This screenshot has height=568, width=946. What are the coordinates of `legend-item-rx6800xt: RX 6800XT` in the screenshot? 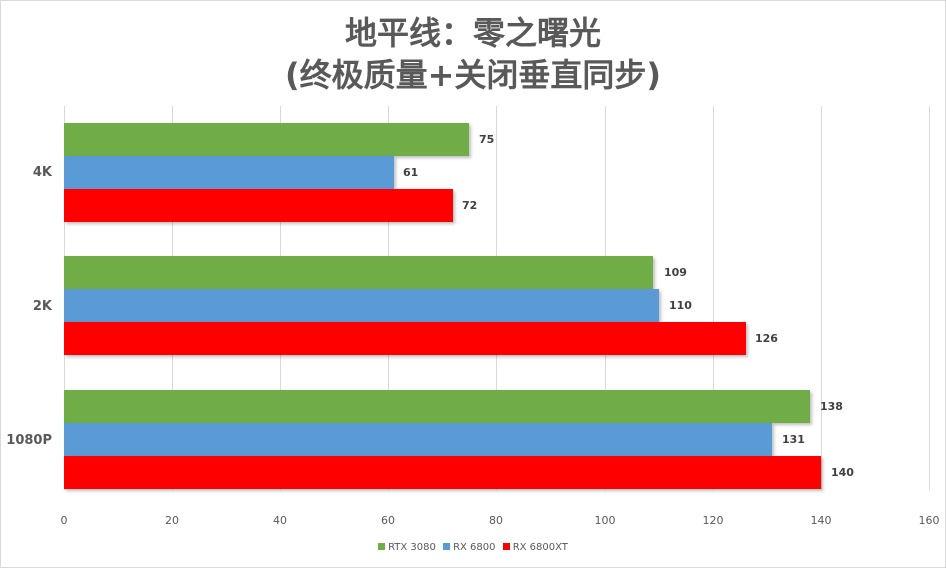 It's located at (535, 547).